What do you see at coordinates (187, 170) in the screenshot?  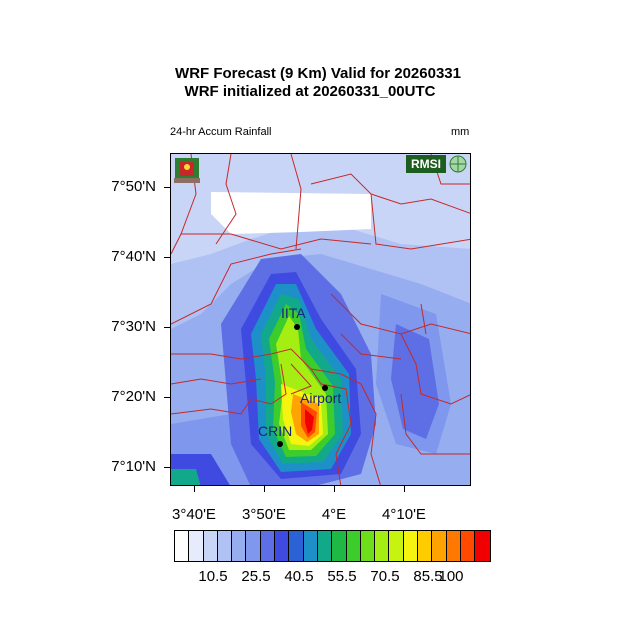 I see `state-emblem-icon` at bounding box center [187, 170].